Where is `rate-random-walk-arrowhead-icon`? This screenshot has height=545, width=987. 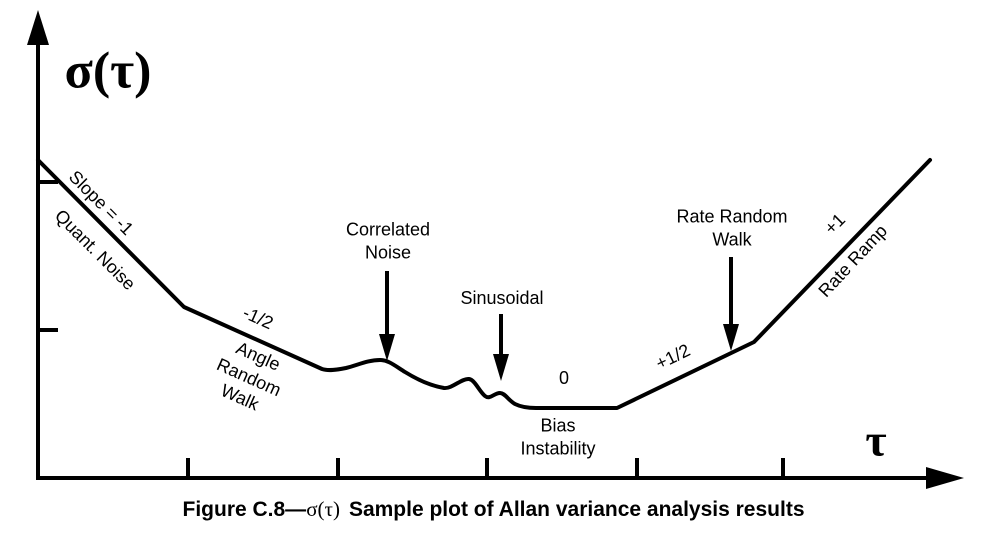 rate-random-walk-arrowhead-icon is located at coordinates (731, 337).